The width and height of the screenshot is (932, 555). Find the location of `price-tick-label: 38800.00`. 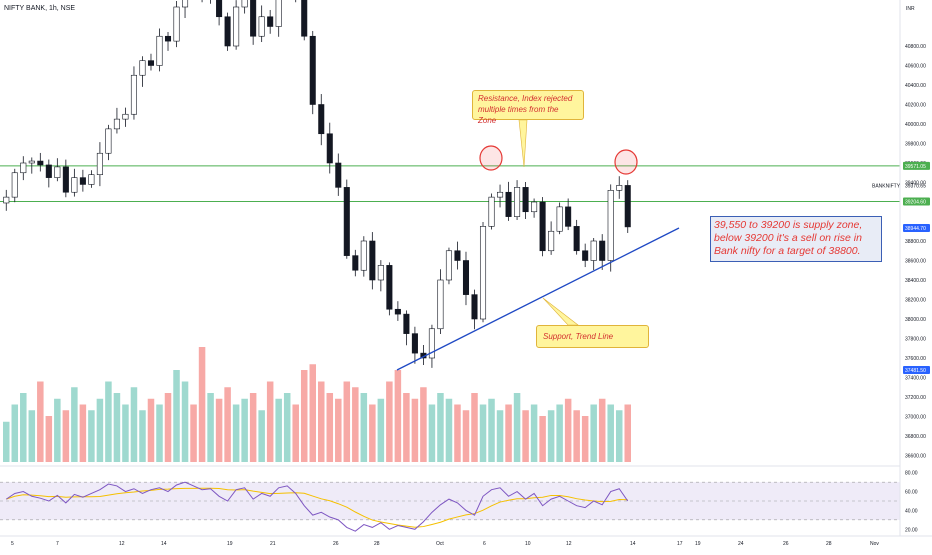

price-tick-label: 38800.00 is located at coordinates (915, 242).